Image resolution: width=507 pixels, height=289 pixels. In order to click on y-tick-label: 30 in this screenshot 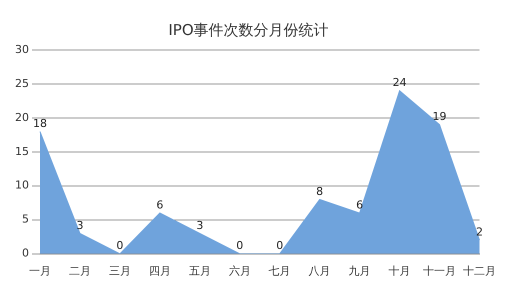, I will do `click(21, 49)`.